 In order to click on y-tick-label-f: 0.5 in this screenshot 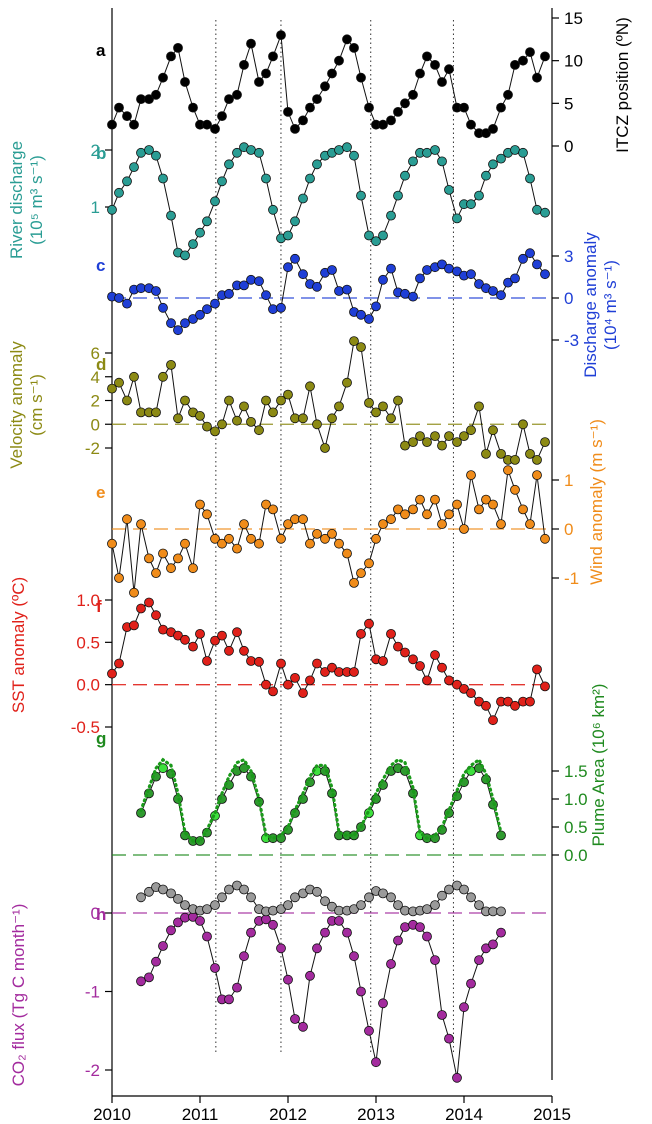, I will do `click(88, 642)`.